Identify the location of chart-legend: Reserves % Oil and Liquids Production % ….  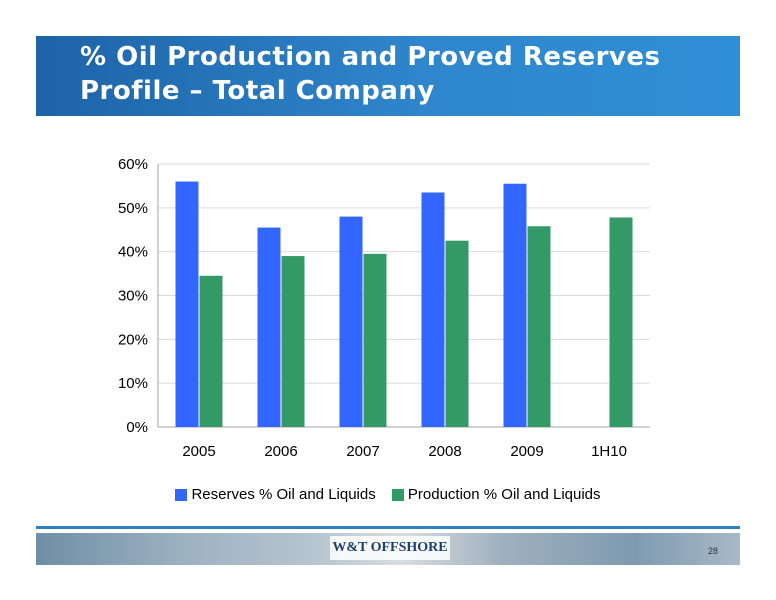
(388, 495).